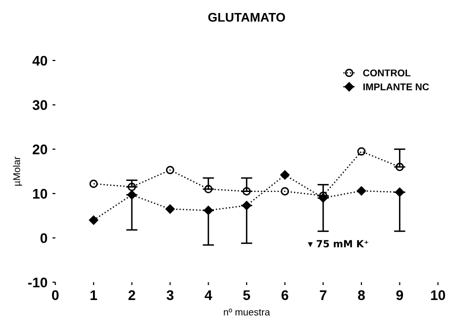 This screenshot has width=461, height=336. Describe the element at coordinates (387, 72) in the screenshot. I see `legend-label: CONTROL` at that location.